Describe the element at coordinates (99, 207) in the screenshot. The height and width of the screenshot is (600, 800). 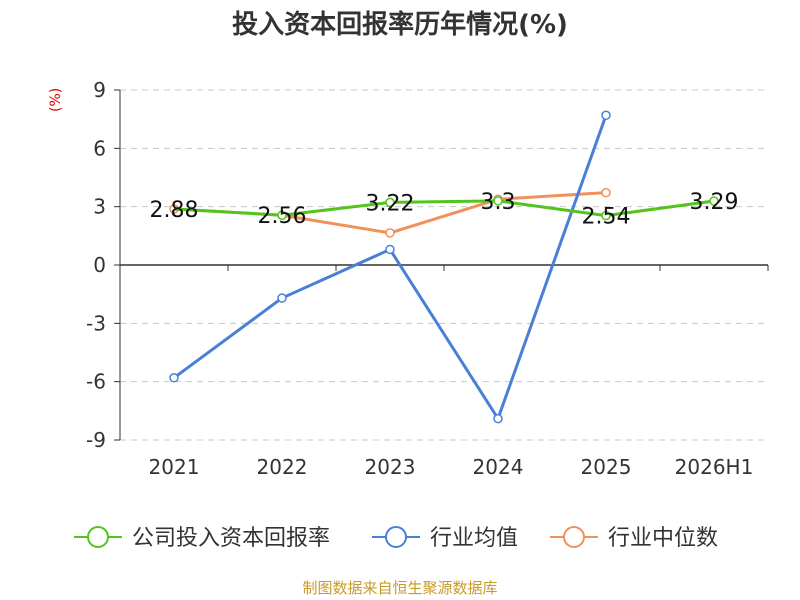
I see `y-tick-label: 3` at that location.